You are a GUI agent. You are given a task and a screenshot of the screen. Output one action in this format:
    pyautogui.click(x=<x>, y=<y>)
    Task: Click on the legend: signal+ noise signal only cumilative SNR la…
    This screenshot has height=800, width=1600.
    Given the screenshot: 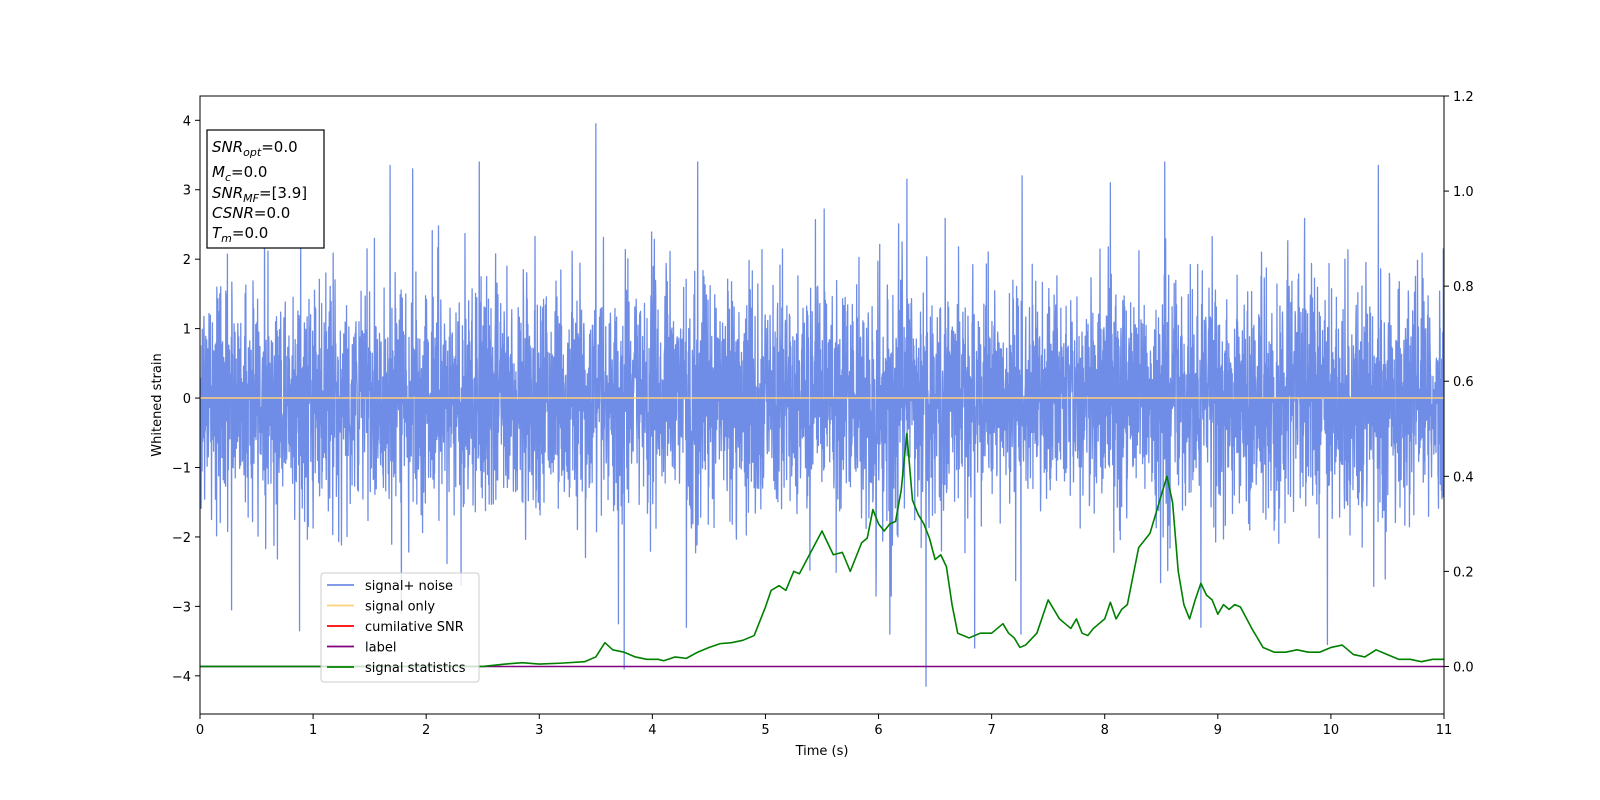 What is the action you would take?
    pyautogui.click(x=400, y=627)
    